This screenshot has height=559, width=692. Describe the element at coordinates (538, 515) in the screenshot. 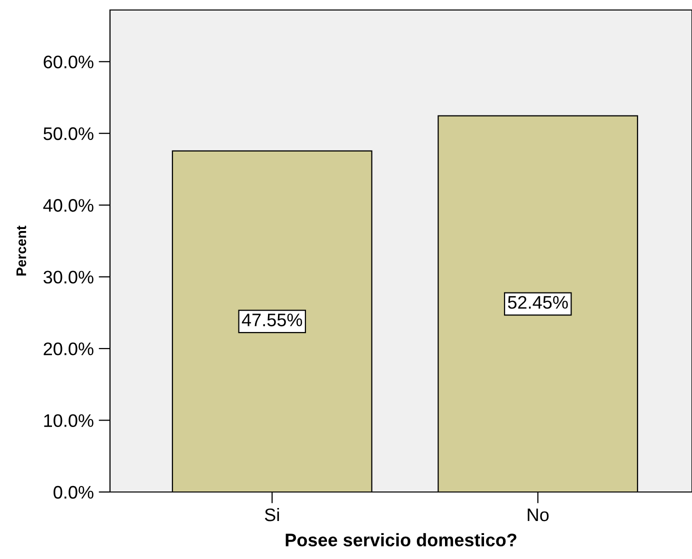

I see `x-tick-label: No` at that location.